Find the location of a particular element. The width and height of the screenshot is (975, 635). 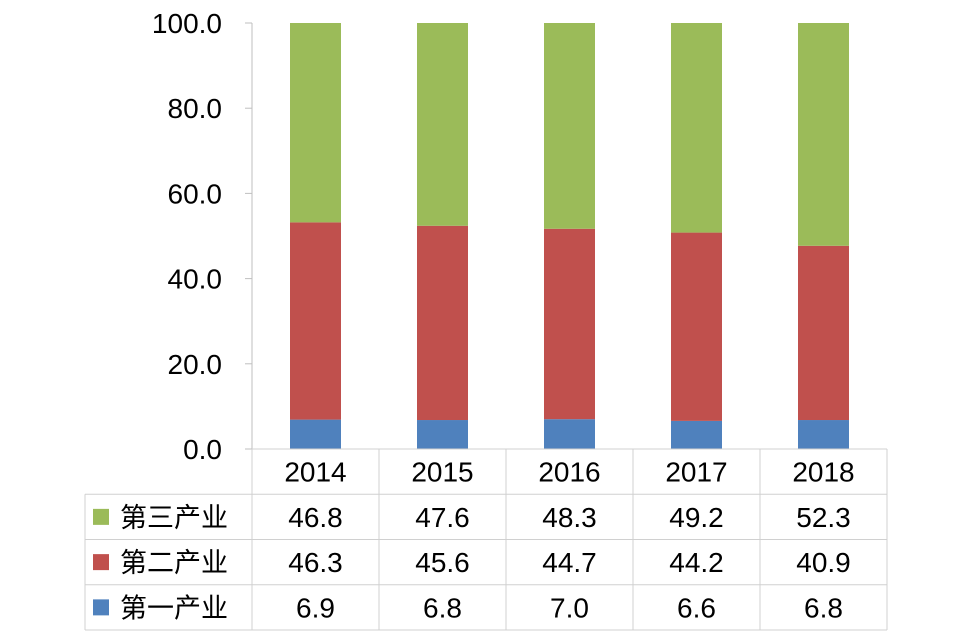

bar-segment-2014-s1 is located at coordinates (315, 434).